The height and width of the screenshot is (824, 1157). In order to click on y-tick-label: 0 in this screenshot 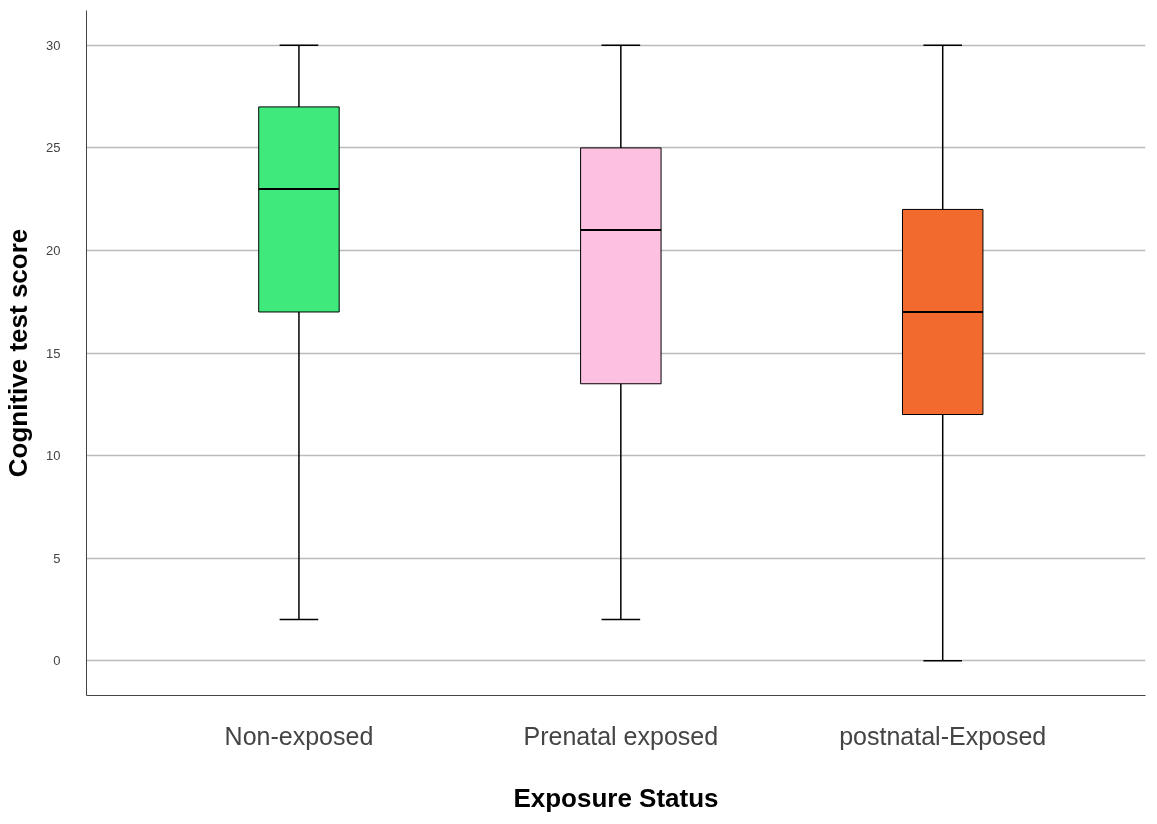, I will do `click(57, 661)`.